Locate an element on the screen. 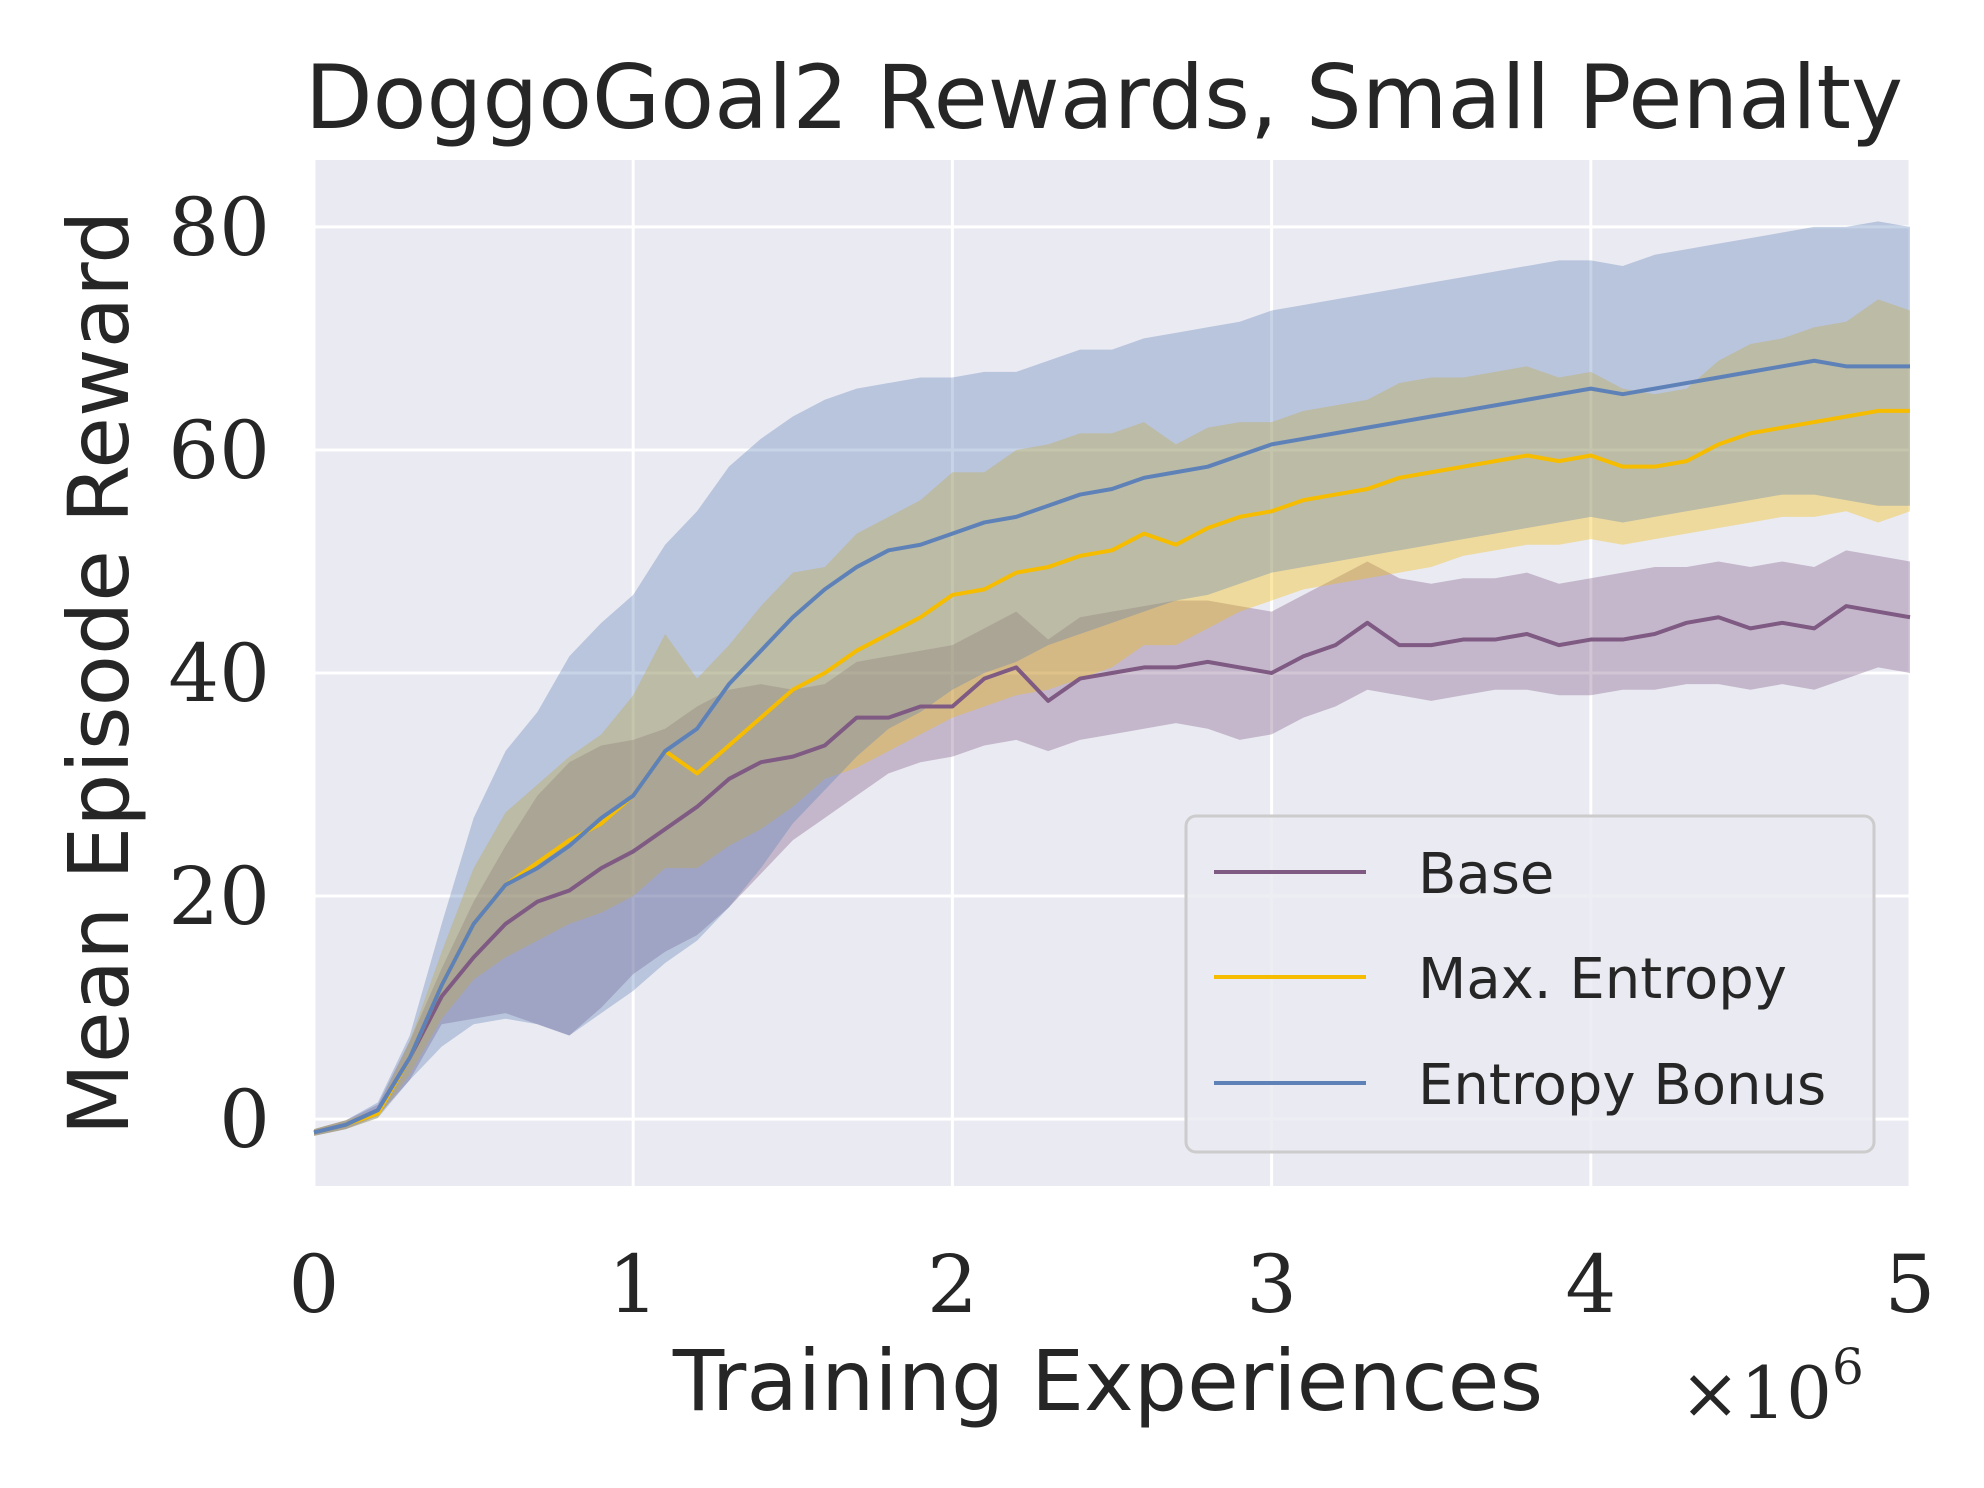  legend-label-max-entropy: Max. Entropy is located at coordinates (1602, 979).